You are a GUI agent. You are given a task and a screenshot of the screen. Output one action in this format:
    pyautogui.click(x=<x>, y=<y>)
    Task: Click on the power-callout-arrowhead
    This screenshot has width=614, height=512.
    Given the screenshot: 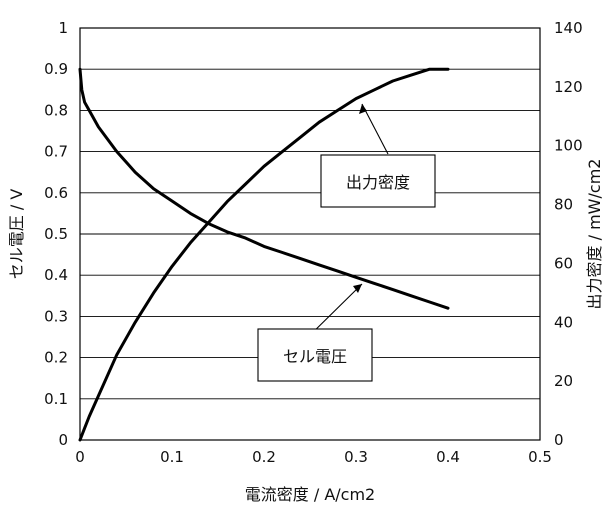 What is the action you would take?
    pyautogui.click(x=363, y=109)
    